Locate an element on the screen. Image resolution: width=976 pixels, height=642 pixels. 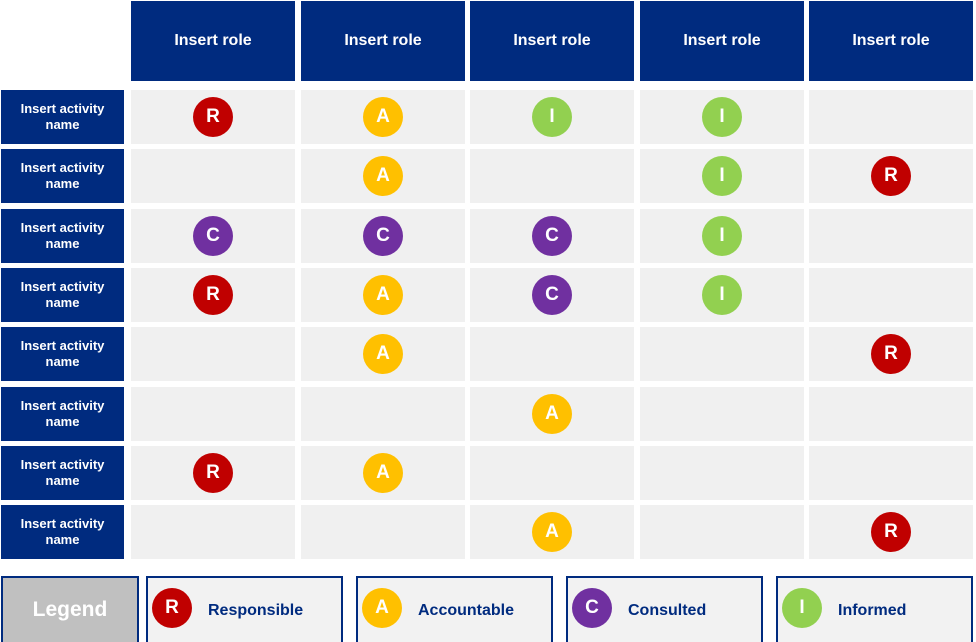
legend-title: Legend is located at coordinates (70, 609).